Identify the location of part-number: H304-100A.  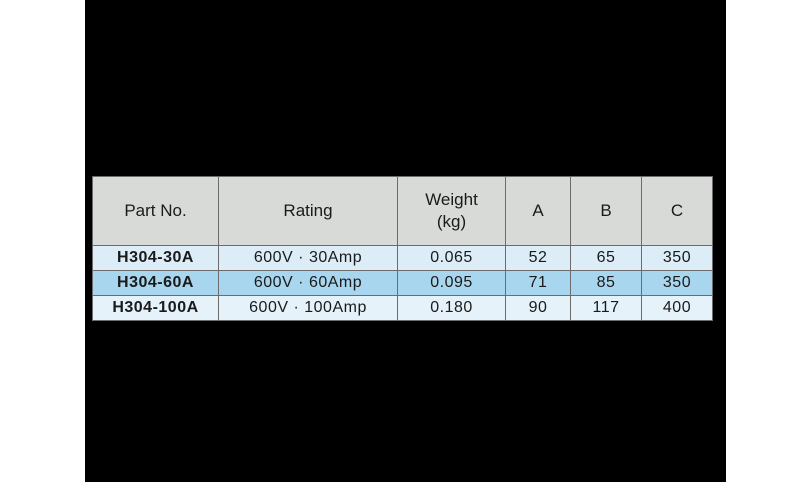
(155, 308).